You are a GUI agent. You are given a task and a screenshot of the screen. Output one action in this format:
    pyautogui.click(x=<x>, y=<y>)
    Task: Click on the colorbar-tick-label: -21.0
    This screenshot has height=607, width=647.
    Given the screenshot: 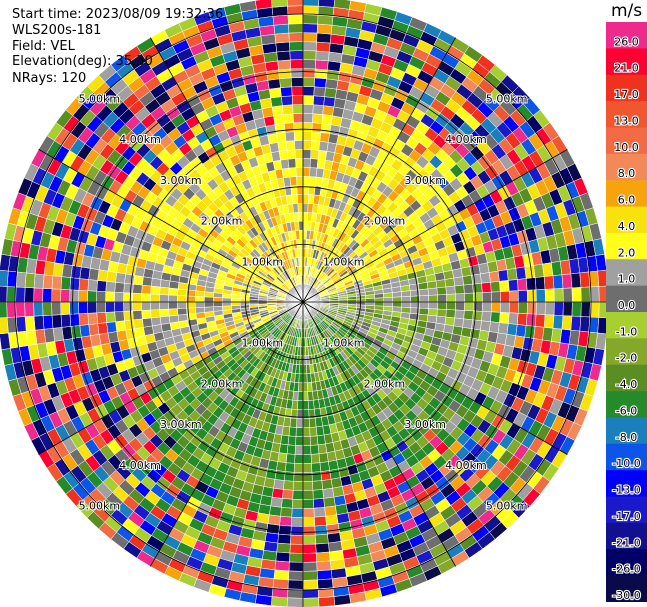 What is the action you would take?
    pyautogui.click(x=626, y=542)
    